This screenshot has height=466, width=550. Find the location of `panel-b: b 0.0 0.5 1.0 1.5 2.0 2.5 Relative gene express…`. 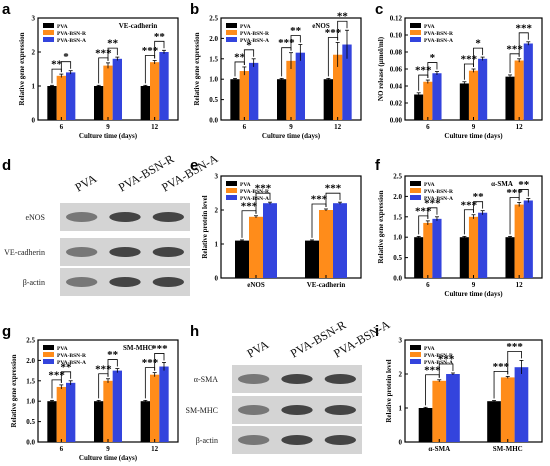

panel-b: b 0.0 0.5 1.0 1.5 2.0 2.5 Relative gene express… is located at coordinates (276, 70).